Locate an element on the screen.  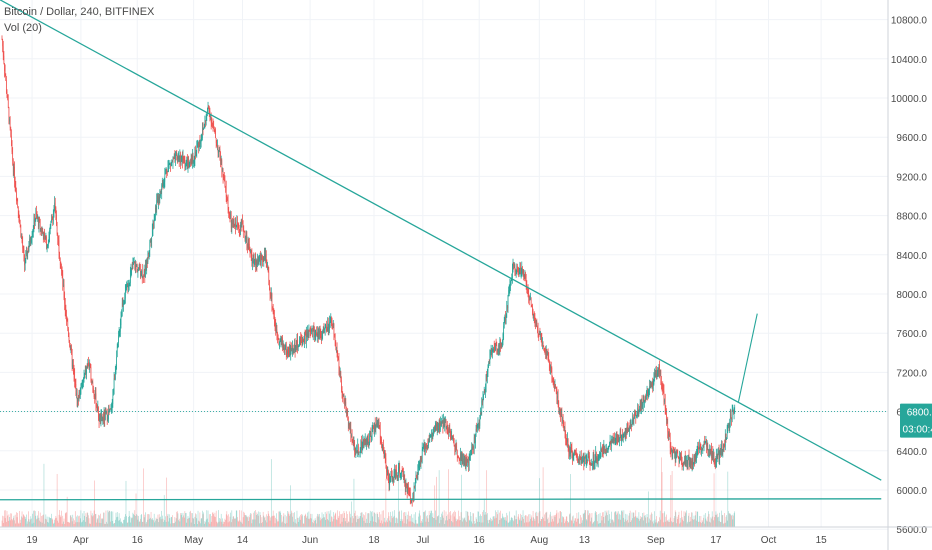
symbol-title: Bitcoin / Dollar, 240, BITFINEX is located at coordinates (79, 12).